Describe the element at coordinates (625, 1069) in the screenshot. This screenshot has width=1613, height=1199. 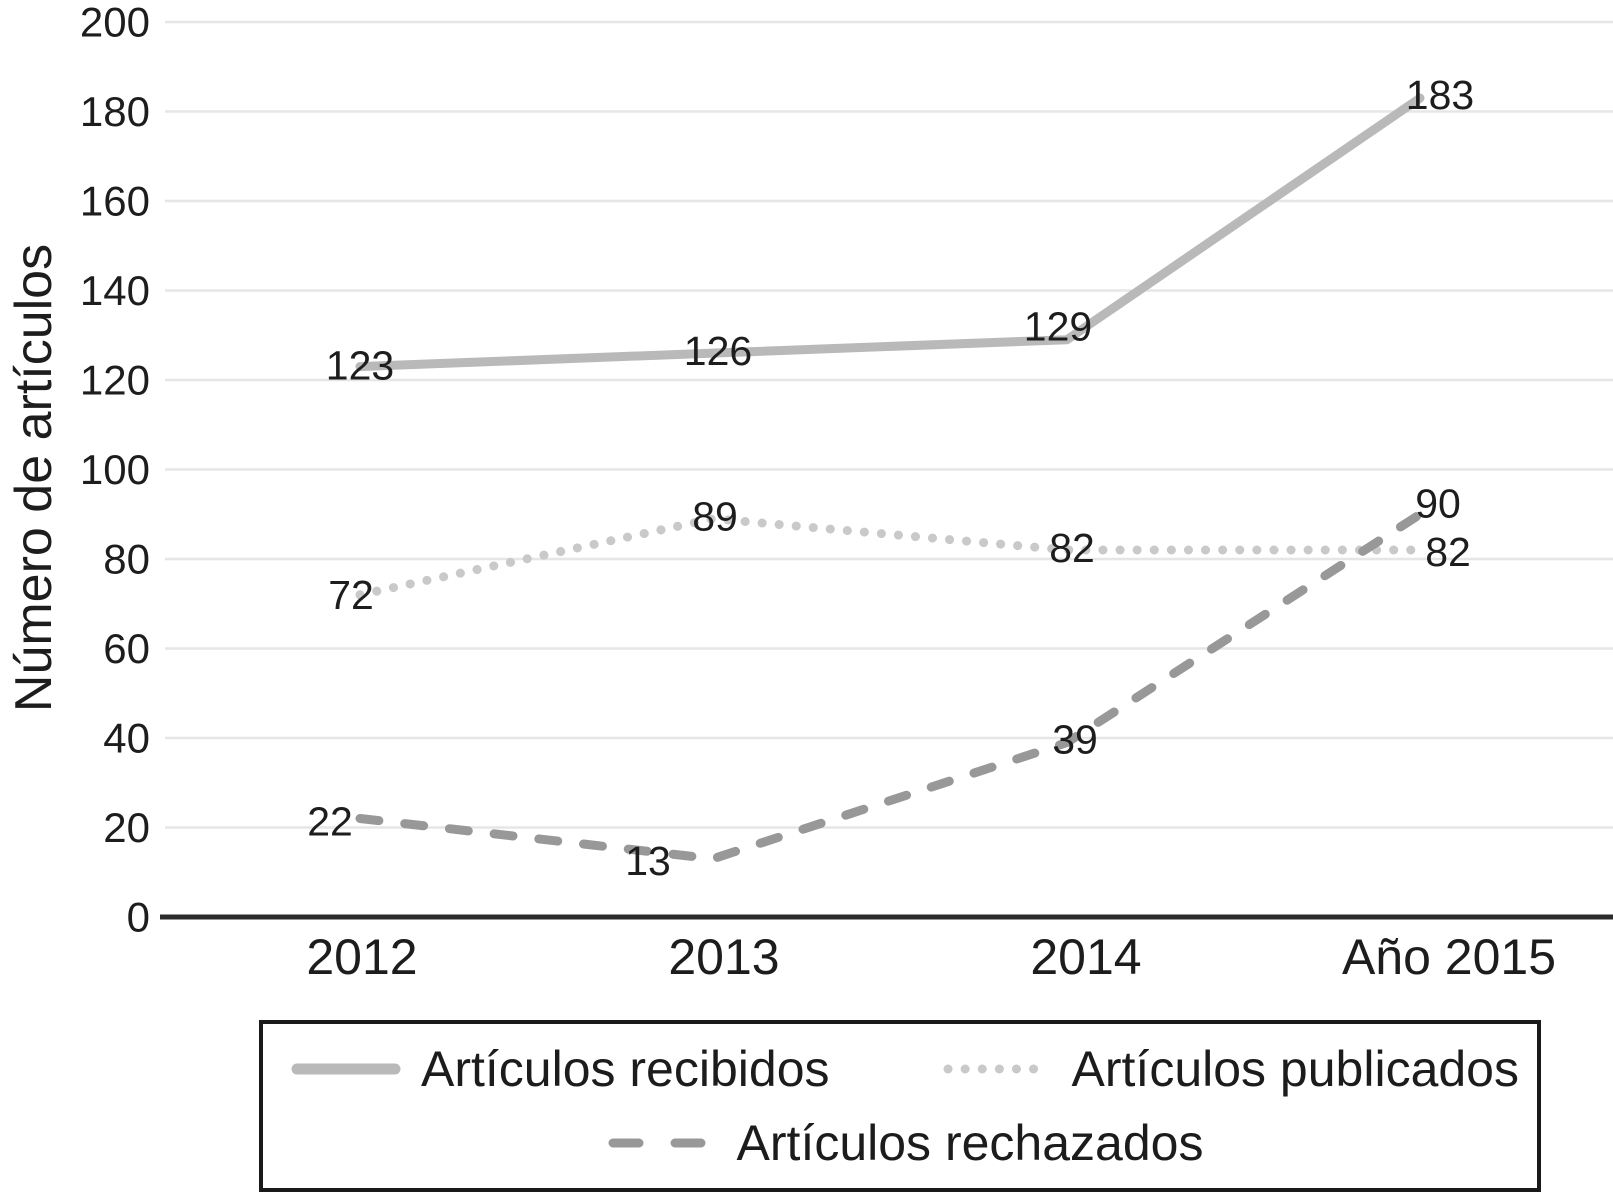
I see `legend-label-recibidos: Artículos recibidos` at that location.